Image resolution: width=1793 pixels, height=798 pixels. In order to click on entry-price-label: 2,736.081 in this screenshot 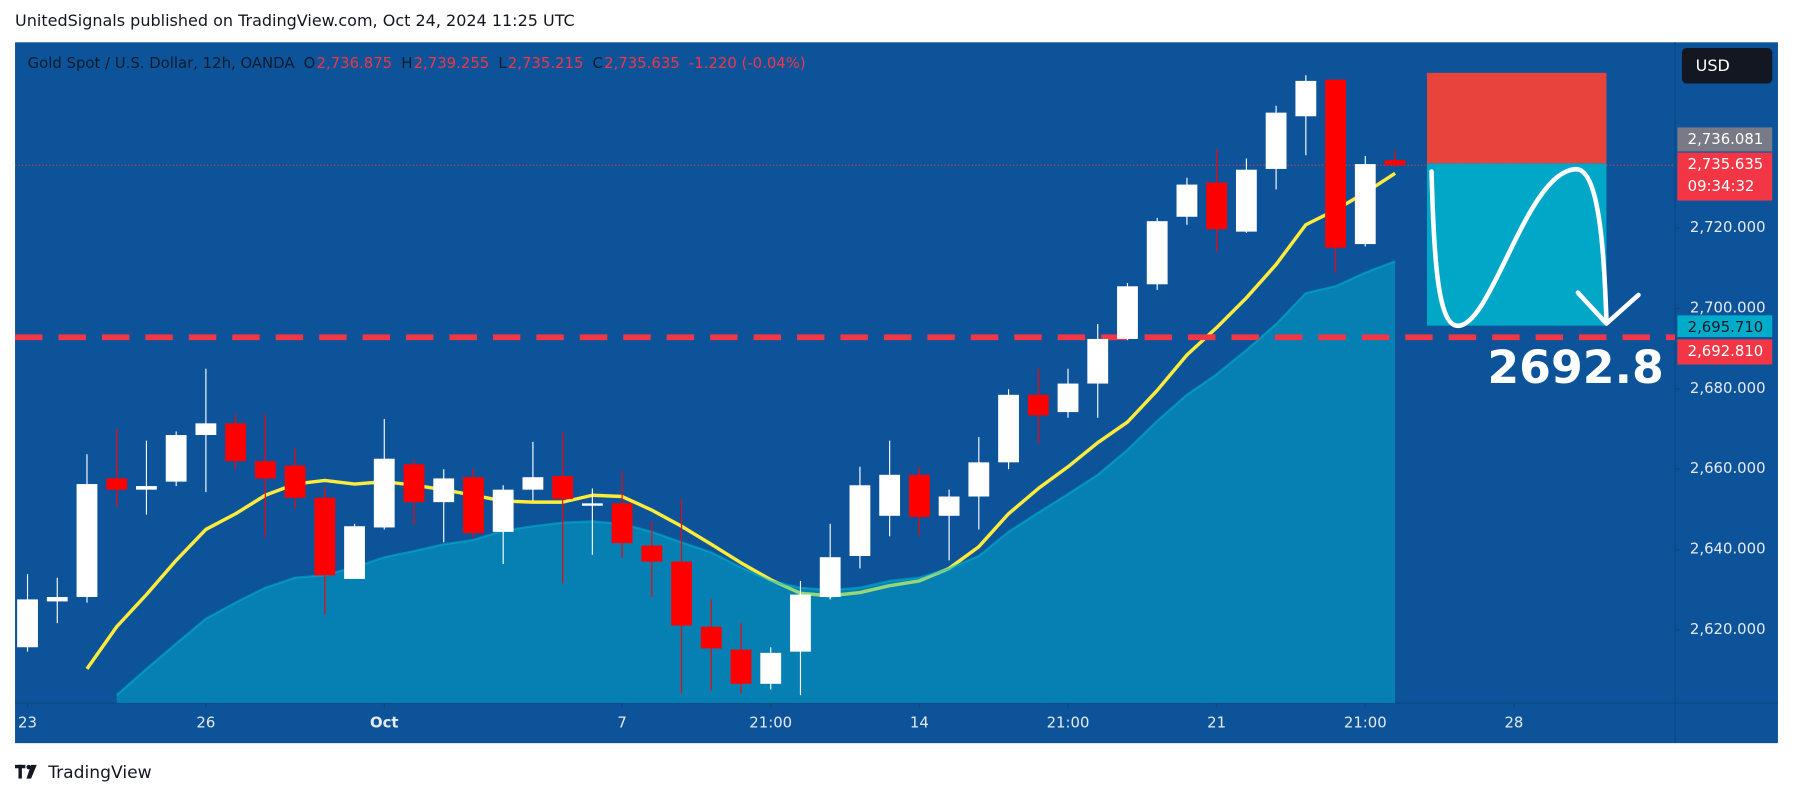, I will do `click(1726, 139)`.